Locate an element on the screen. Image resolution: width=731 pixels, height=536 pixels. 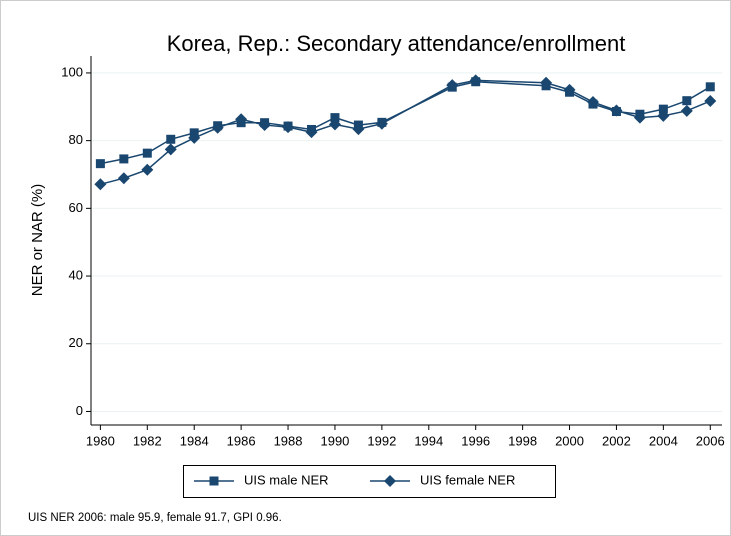
y-axis-label: NER or NAR (%) is located at coordinates (37, 240).